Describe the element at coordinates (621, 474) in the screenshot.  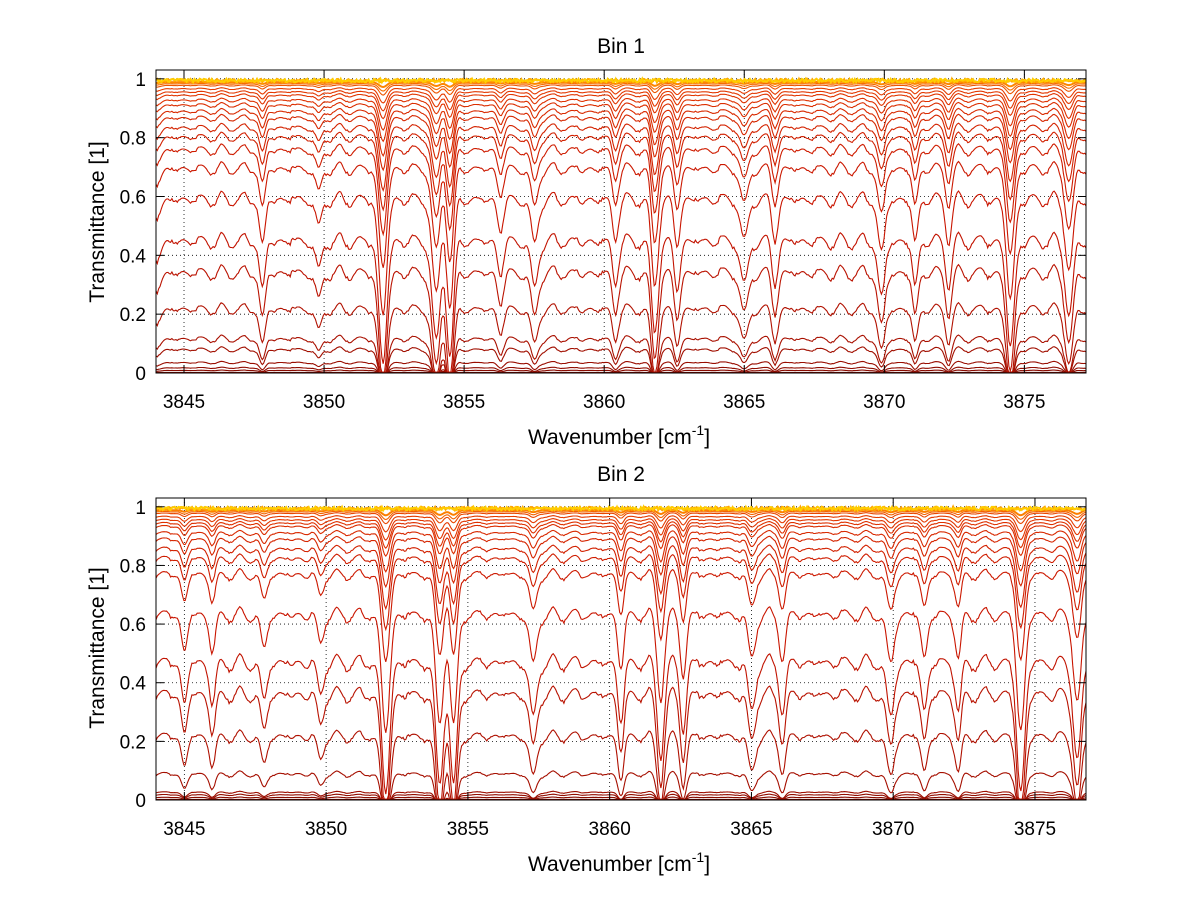
I see `chart-title: Bin 2` at that location.